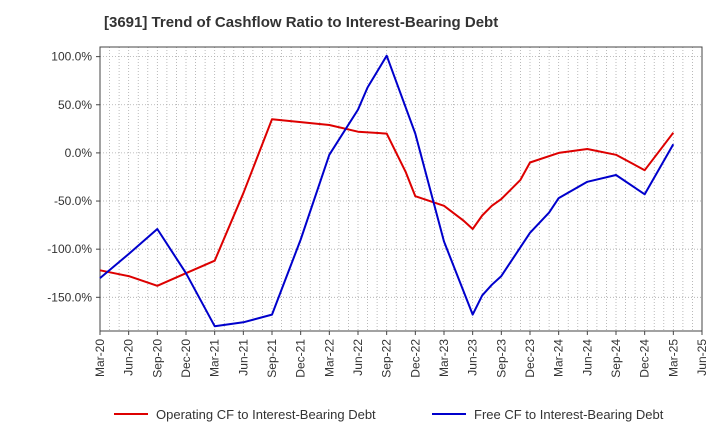  Describe the element at coordinates (75, 105) in the screenshot. I see `y-tick-label: 50.0%` at that location.